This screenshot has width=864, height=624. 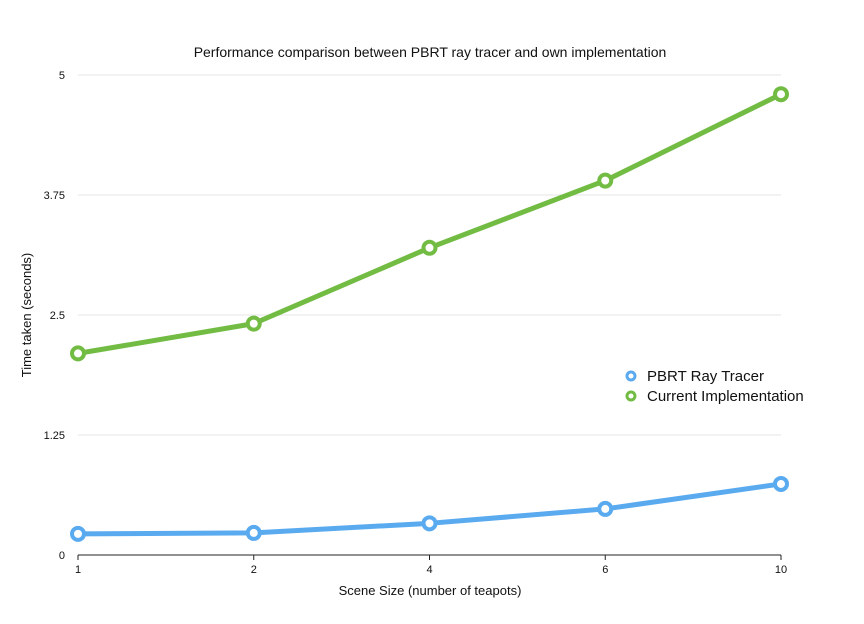 I want to click on x-axis-ticks: 1 2 4 6 10, so click(x=431, y=565).